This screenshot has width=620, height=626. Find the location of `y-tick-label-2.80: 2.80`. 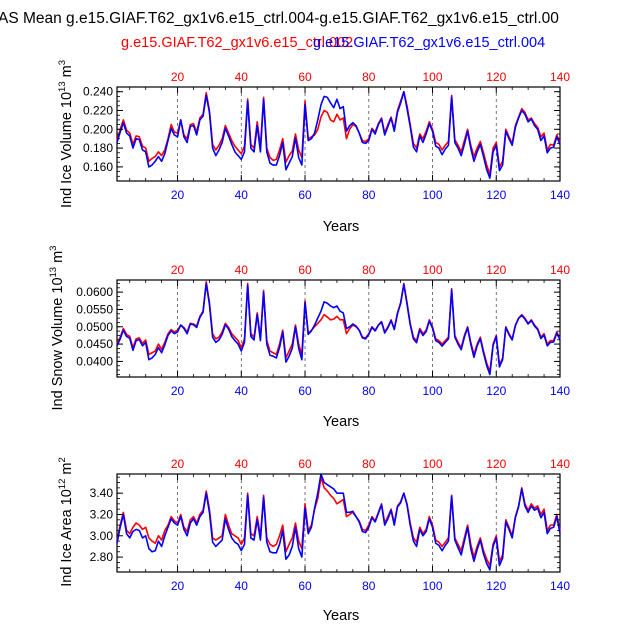

y-tick-label-2.80: 2.80 is located at coordinates (102, 557).